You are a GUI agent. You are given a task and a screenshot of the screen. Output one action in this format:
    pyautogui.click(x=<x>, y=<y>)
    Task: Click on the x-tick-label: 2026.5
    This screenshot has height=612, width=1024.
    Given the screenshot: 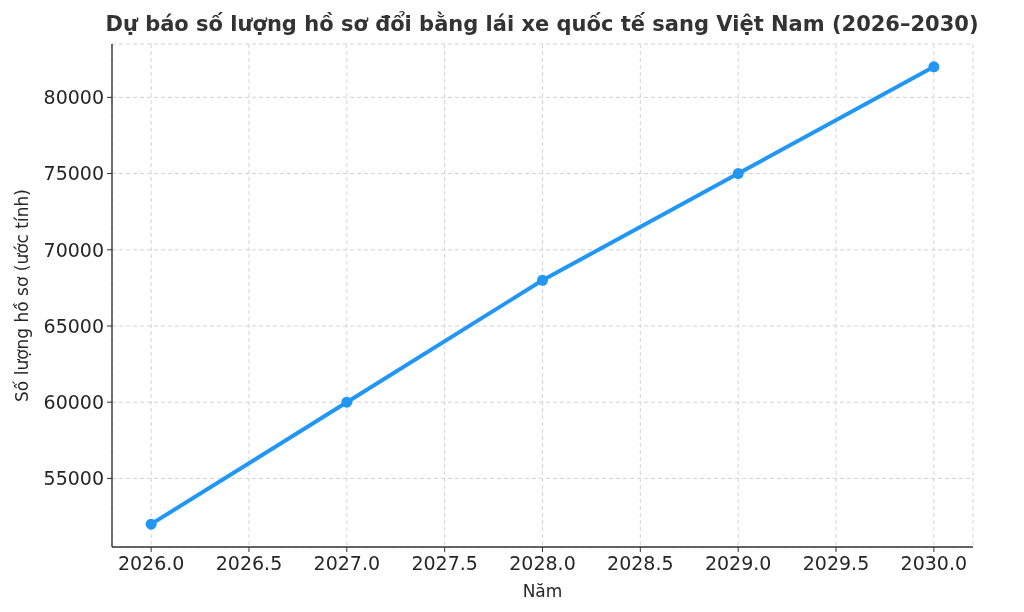 What is the action you would take?
    pyautogui.click(x=249, y=563)
    